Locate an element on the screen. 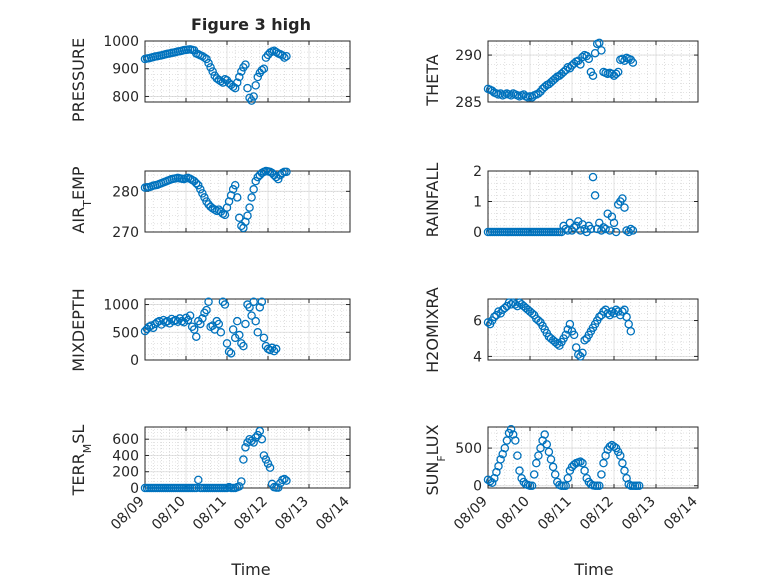 Image resolution: width=778 pixels, height=583 pixels. subplot-mixdepth: 0 500 1000 MIXDEPTH is located at coordinates (210, 330).